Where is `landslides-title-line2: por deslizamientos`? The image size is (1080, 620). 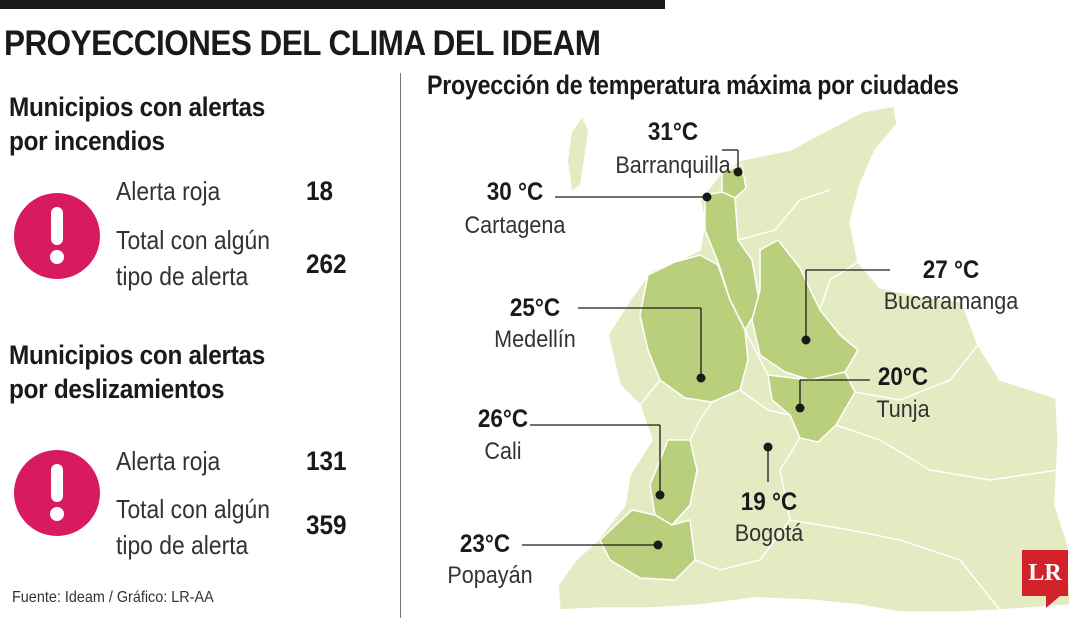
landslides-title-line2: por deslizamientos is located at coordinates (117, 389).